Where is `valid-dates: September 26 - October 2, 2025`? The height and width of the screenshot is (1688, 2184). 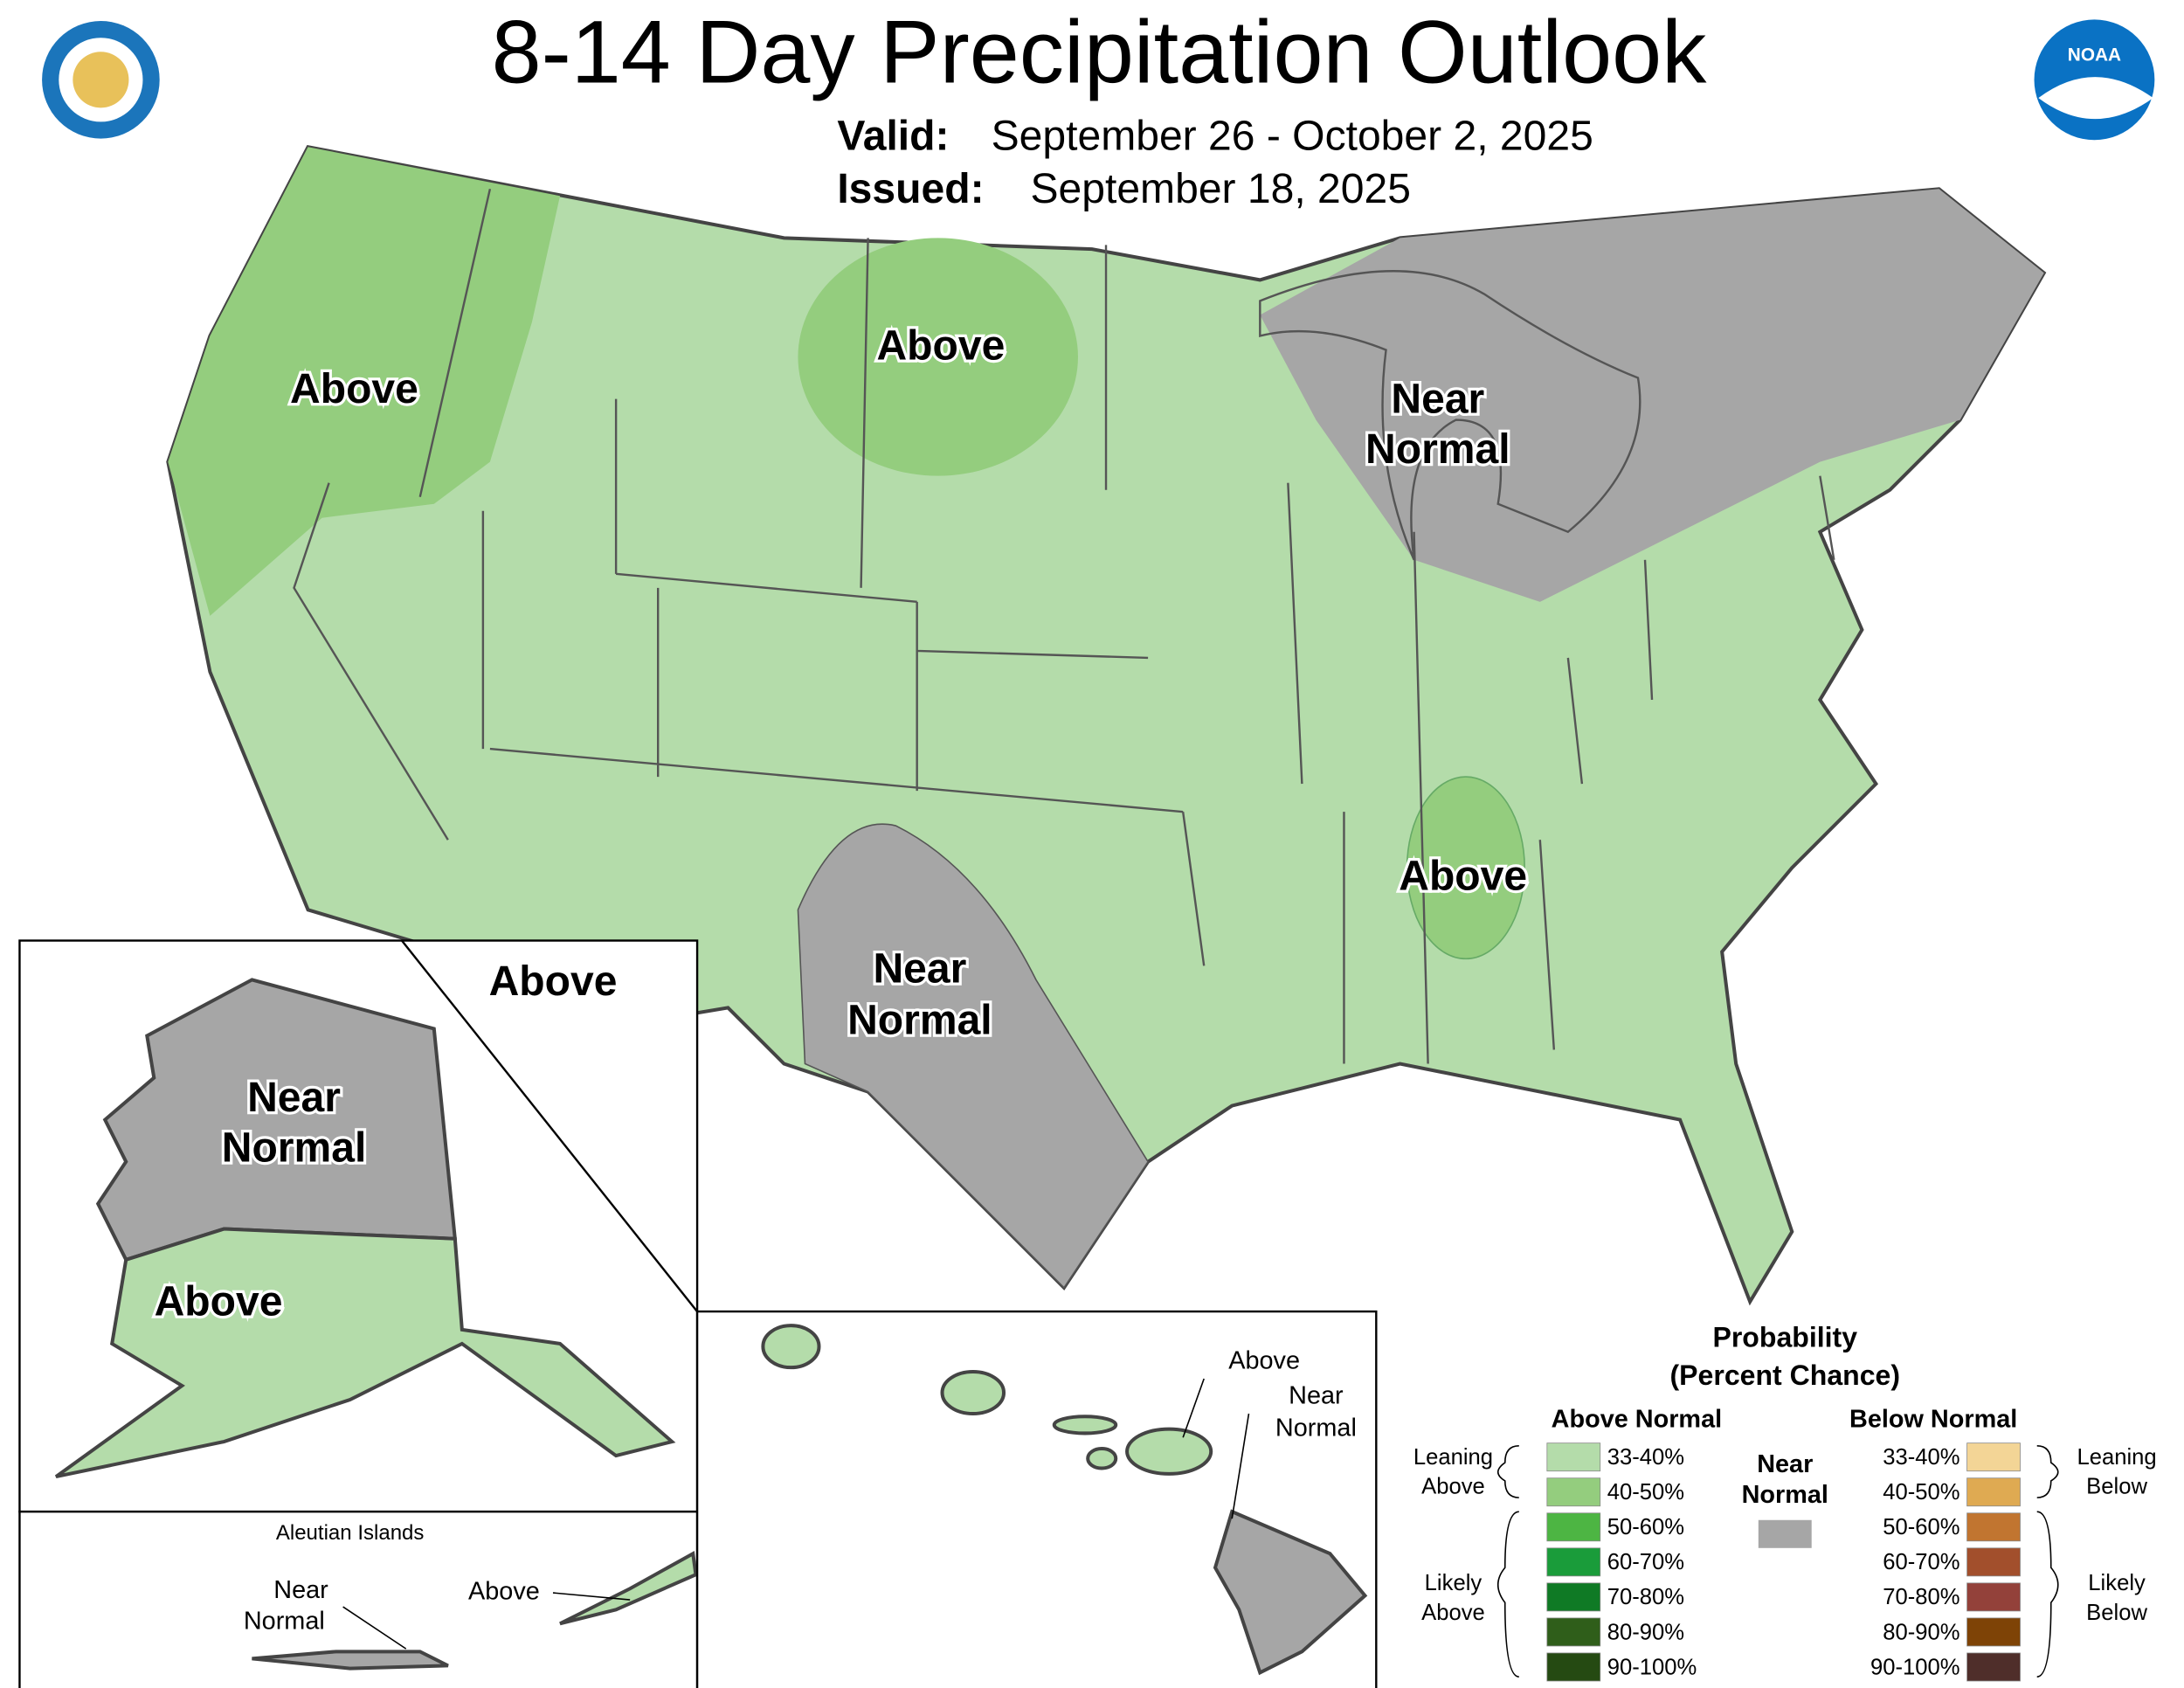
valid-dates: September 26 - October 2, 2025 is located at coordinates (1292, 135).